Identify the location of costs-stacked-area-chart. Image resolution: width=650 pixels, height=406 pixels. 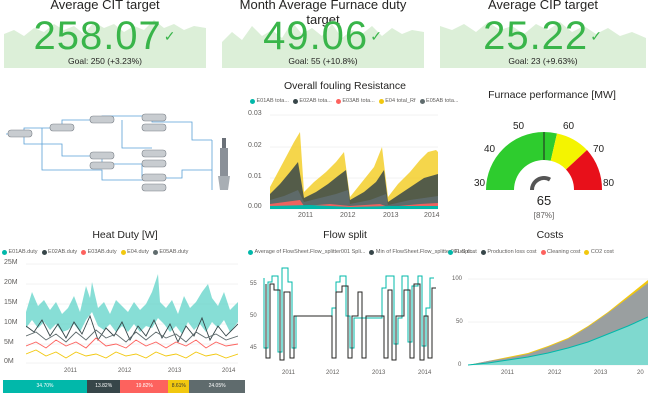
(558, 315).